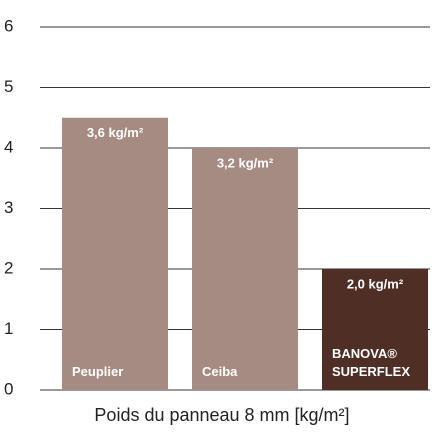 The width and height of the screenshot is (439, 434). I want to click on y-tick-label: 6, so click(8, 25).